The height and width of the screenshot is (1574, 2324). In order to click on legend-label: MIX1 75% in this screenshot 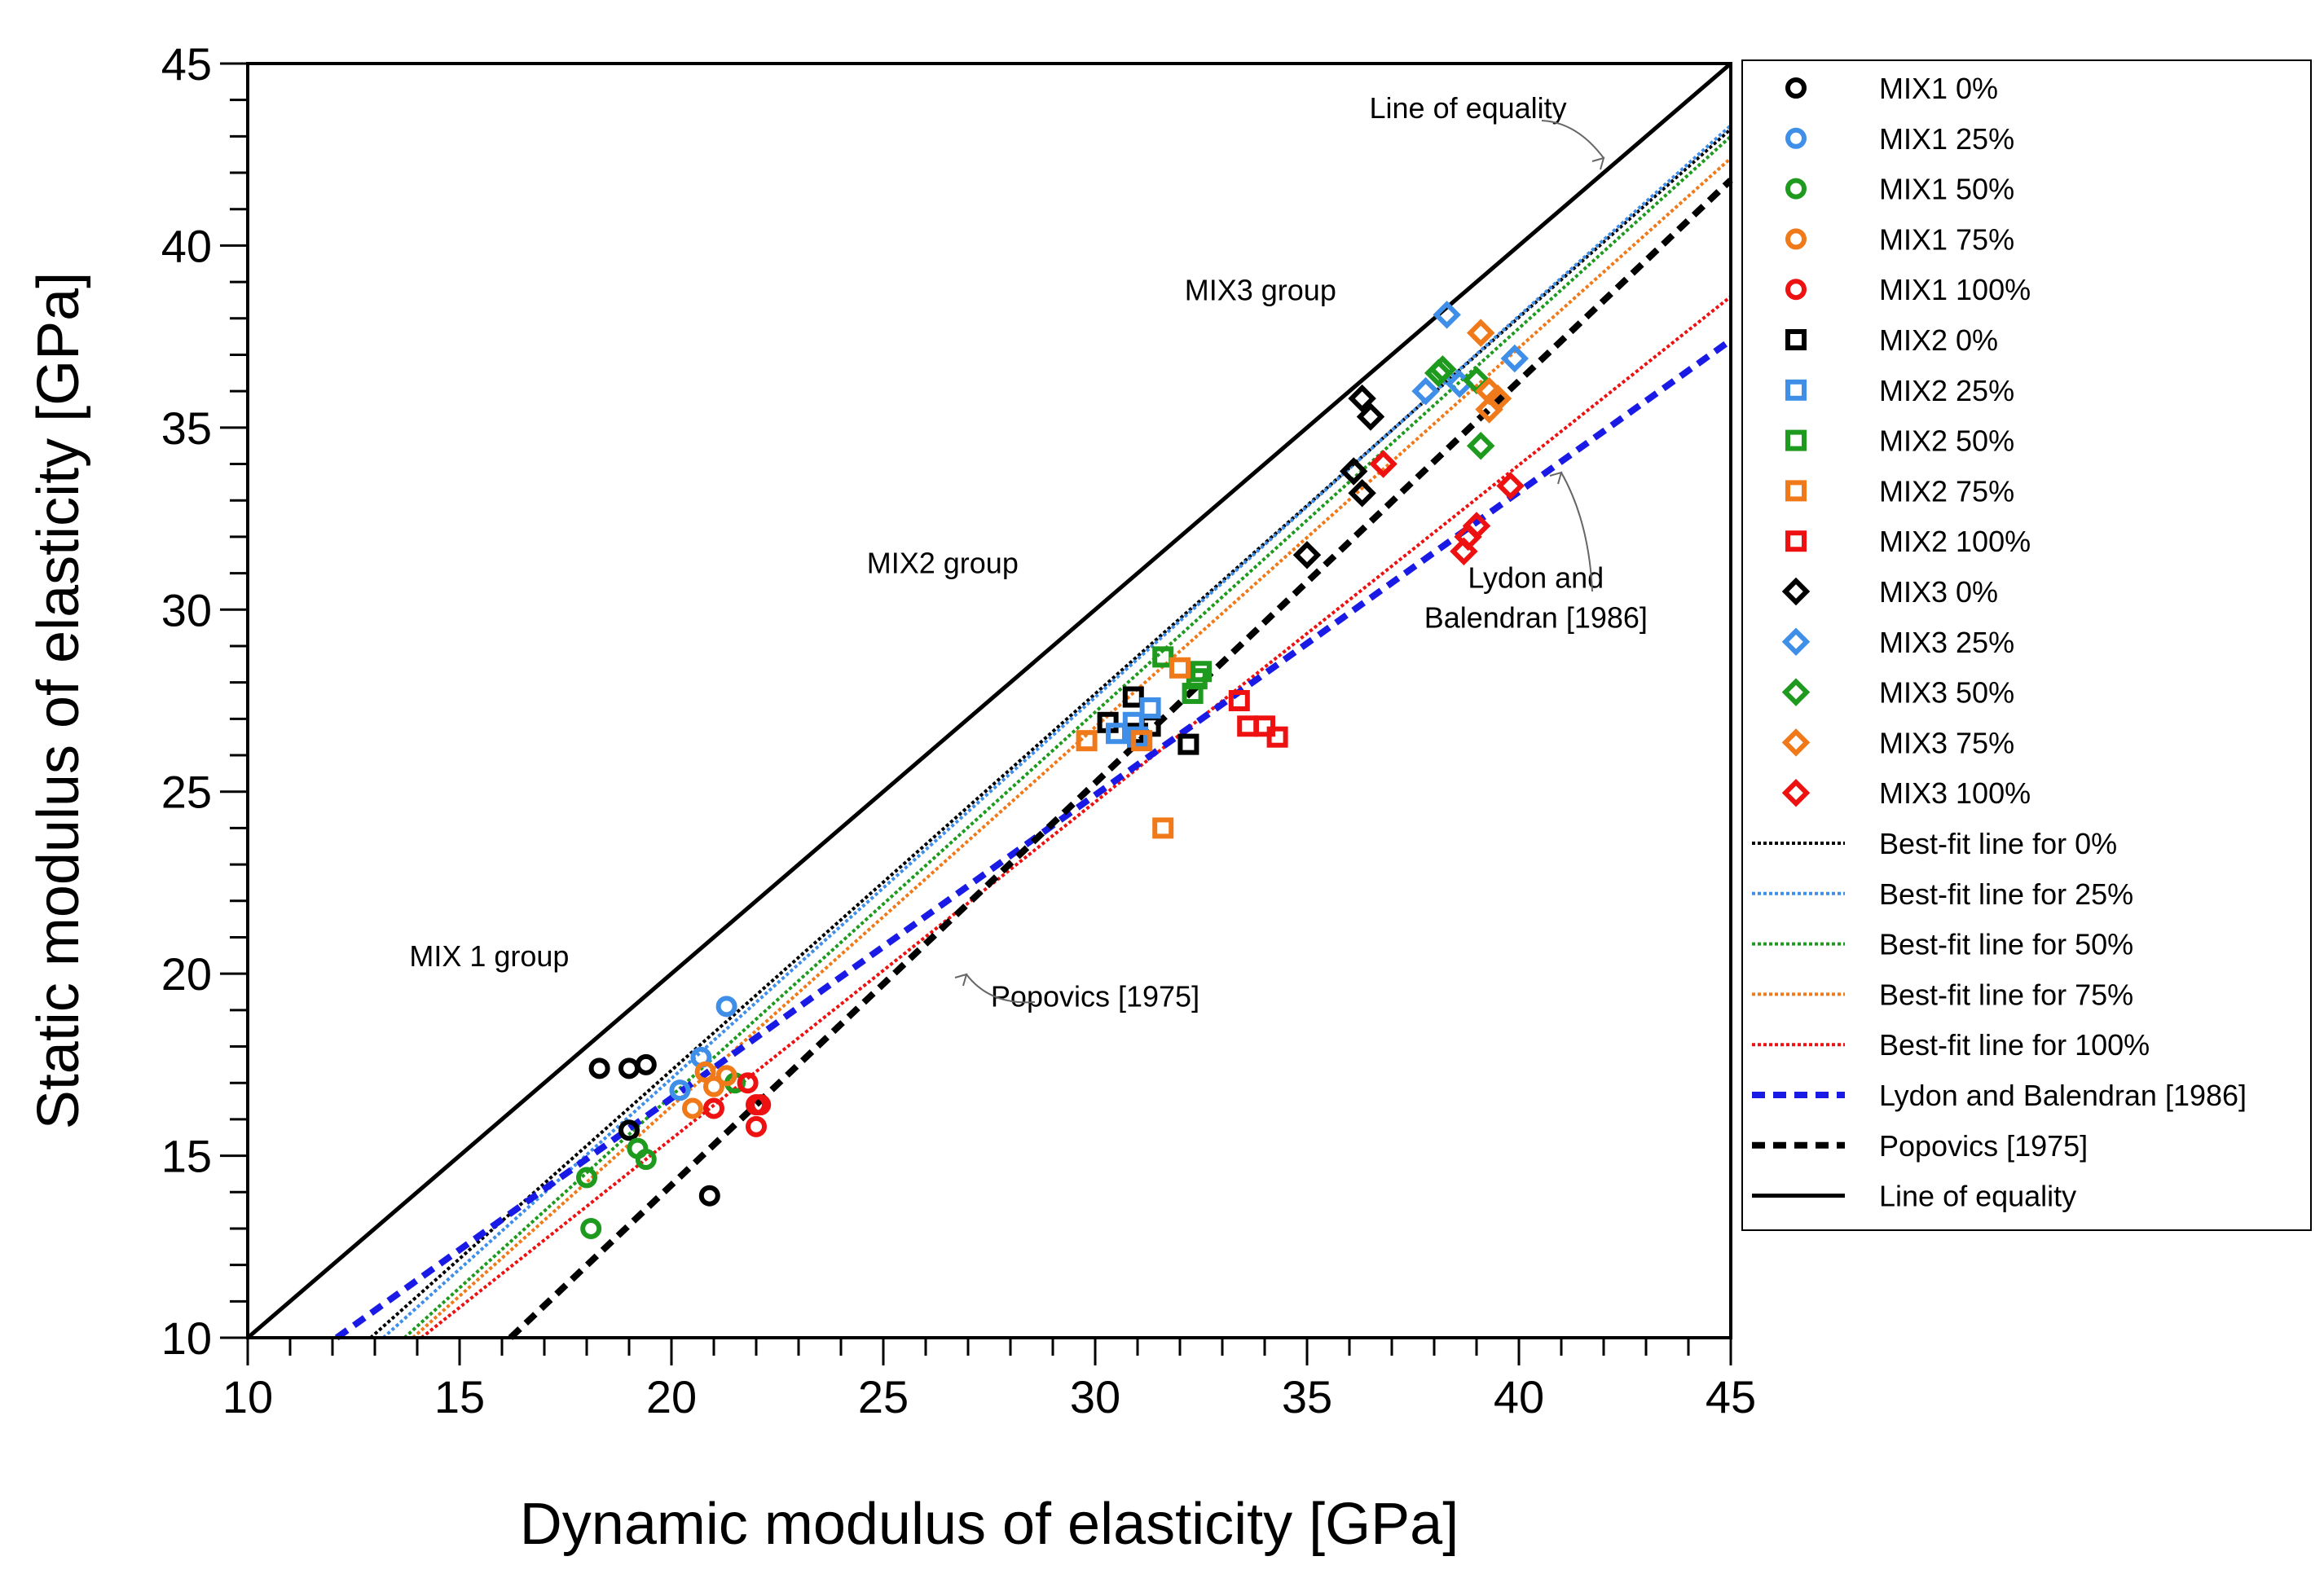, I will do `click(1947, 239)`.